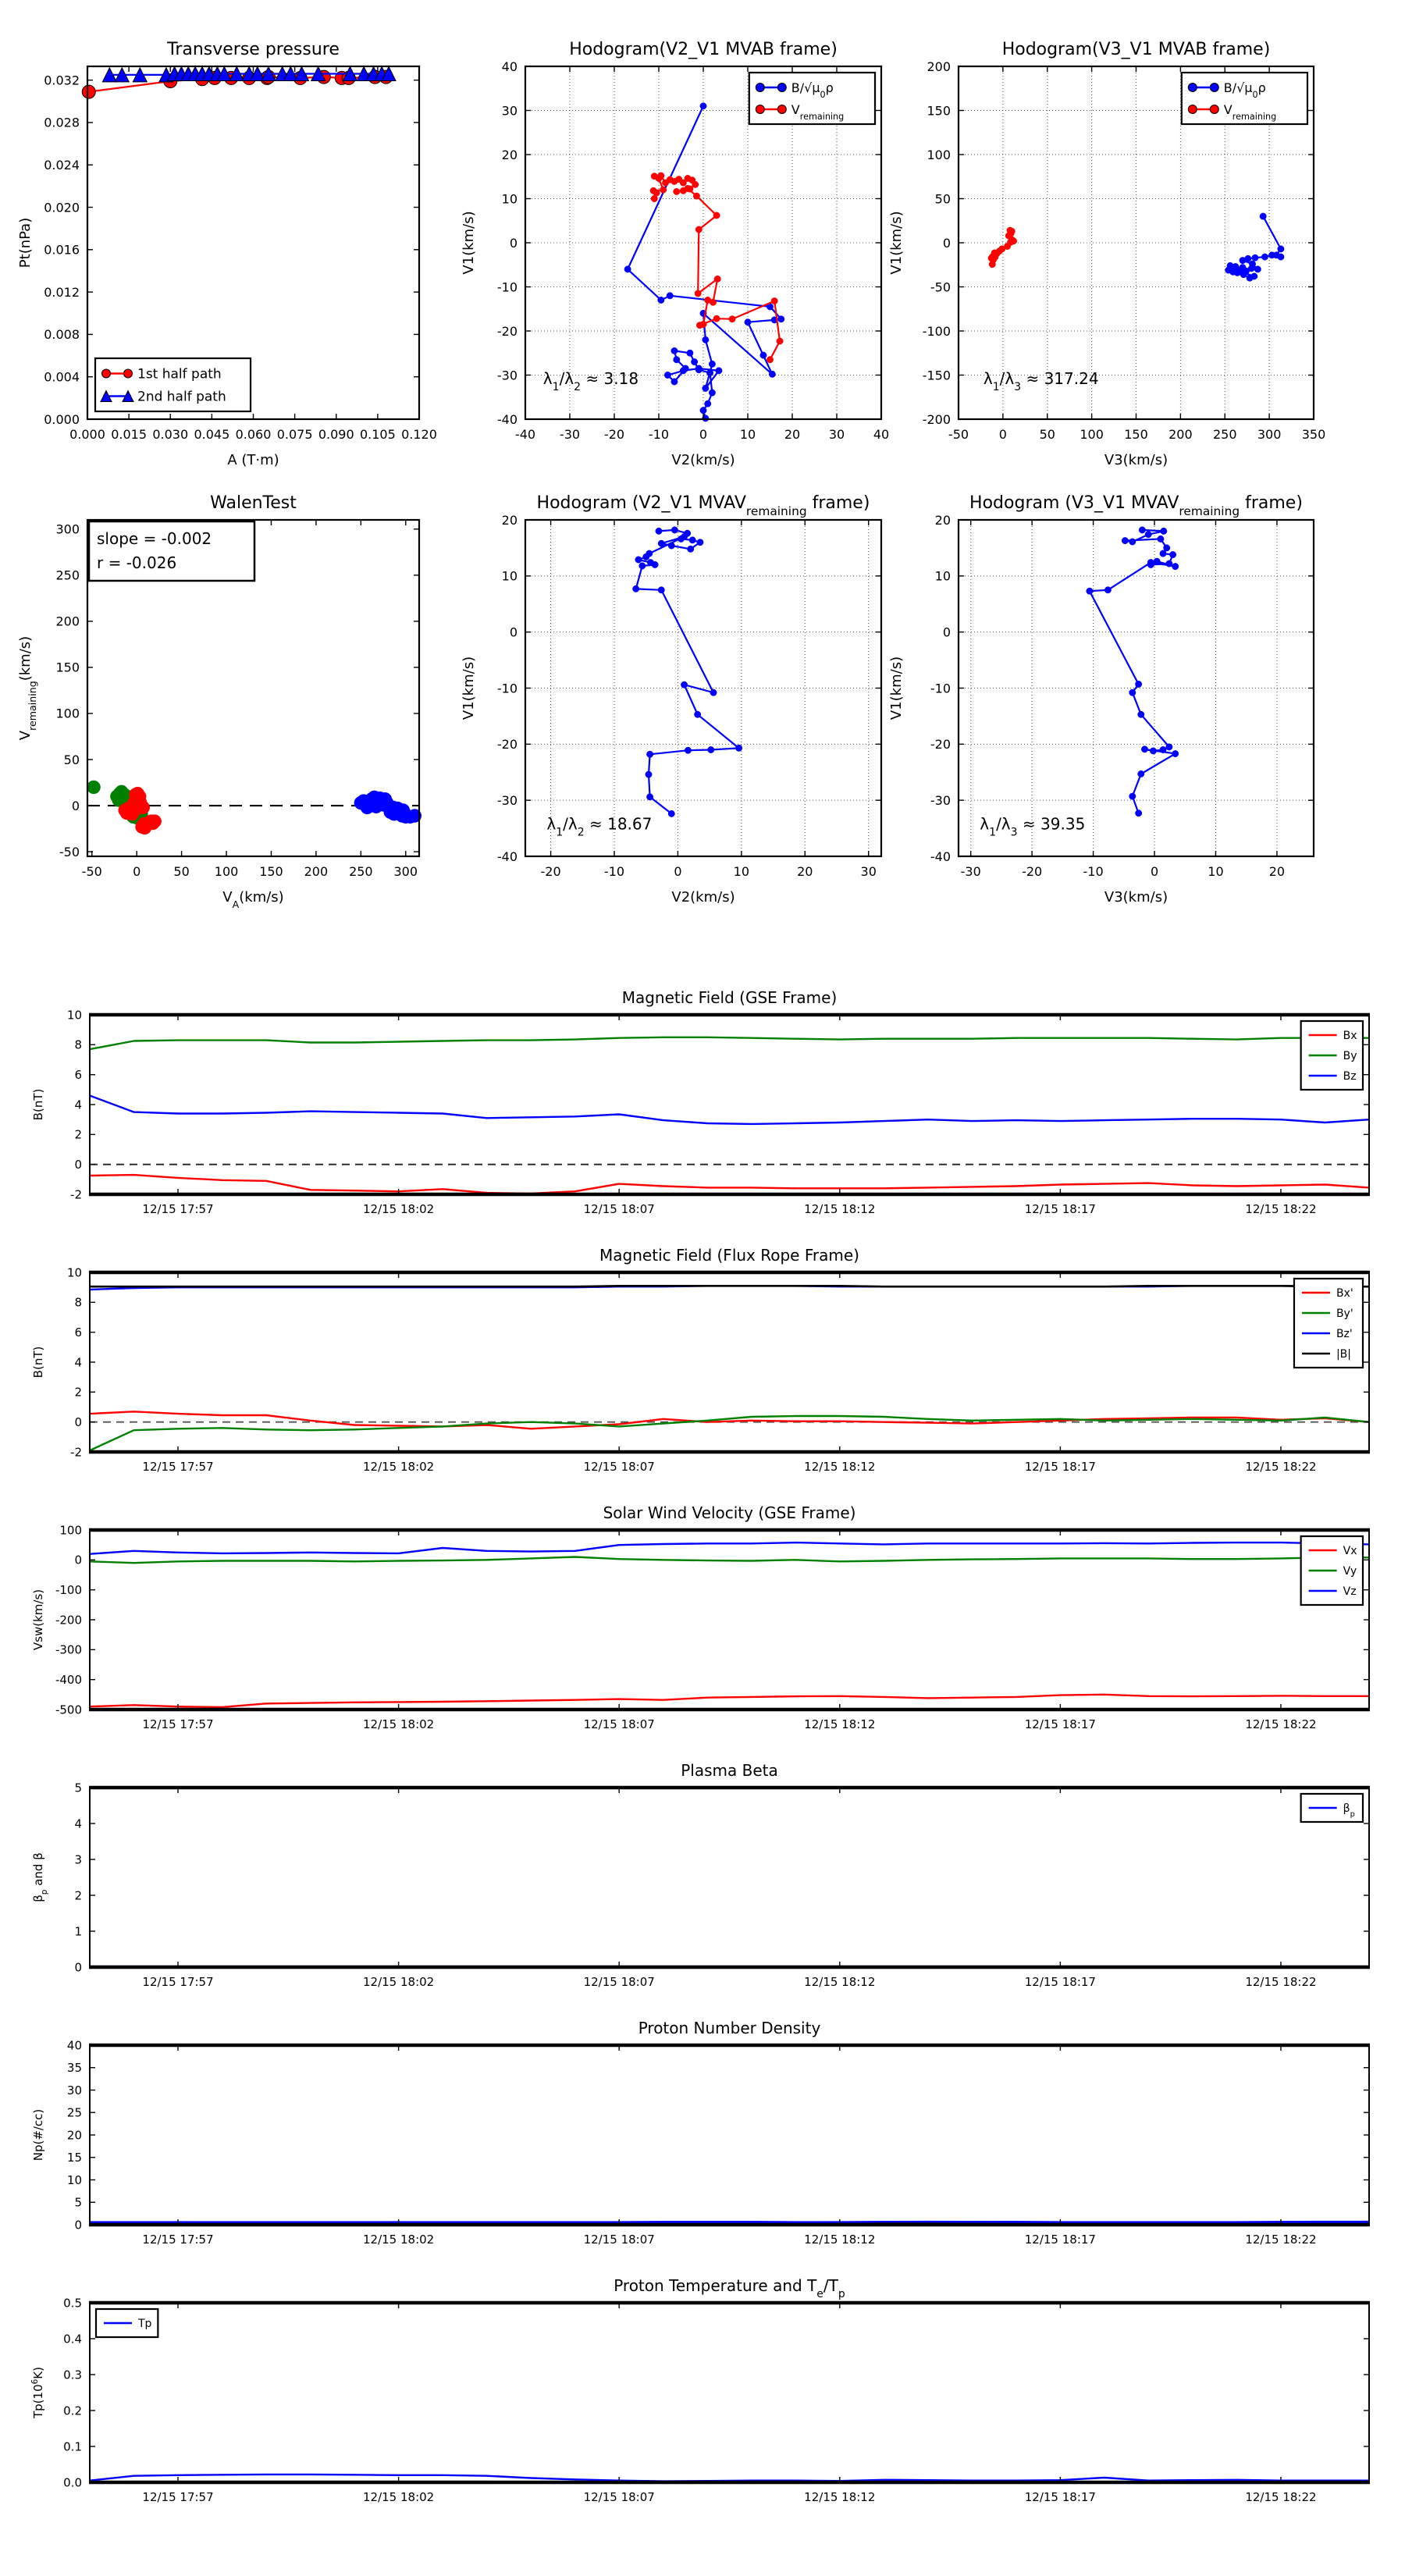  I want to click on x-tick-label: -20, so click(1032, 871).